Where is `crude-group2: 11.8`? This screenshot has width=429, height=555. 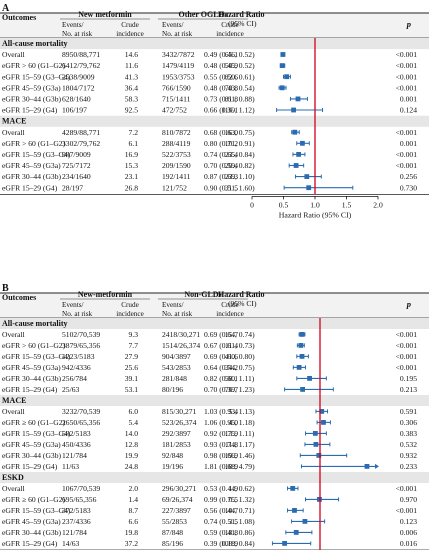 crude-group2: 11.8 is located at coordinates (231, 444).